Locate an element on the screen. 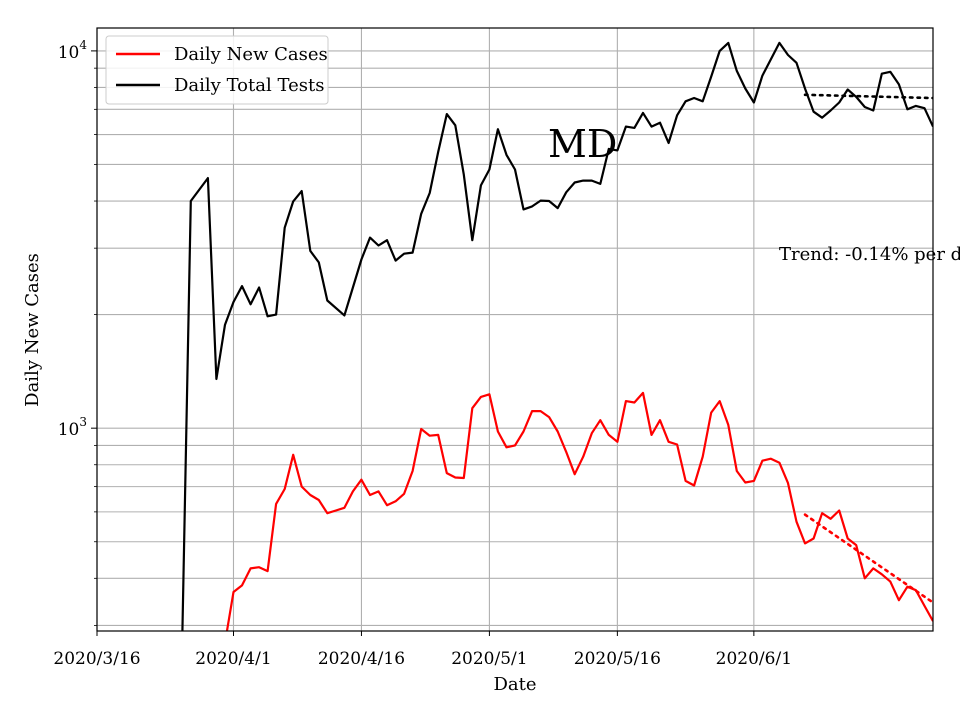 This screenshot has width=960, height=720. x-axis-title: Date is located at coordinates (514, 684).